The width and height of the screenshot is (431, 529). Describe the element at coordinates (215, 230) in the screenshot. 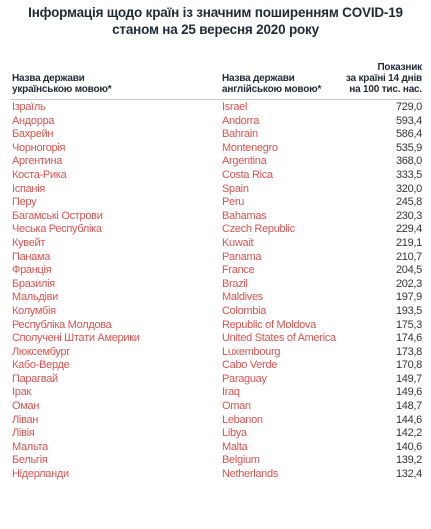

I see `table-row: Чеська Республіка Czech Republic 229,4` at that location.